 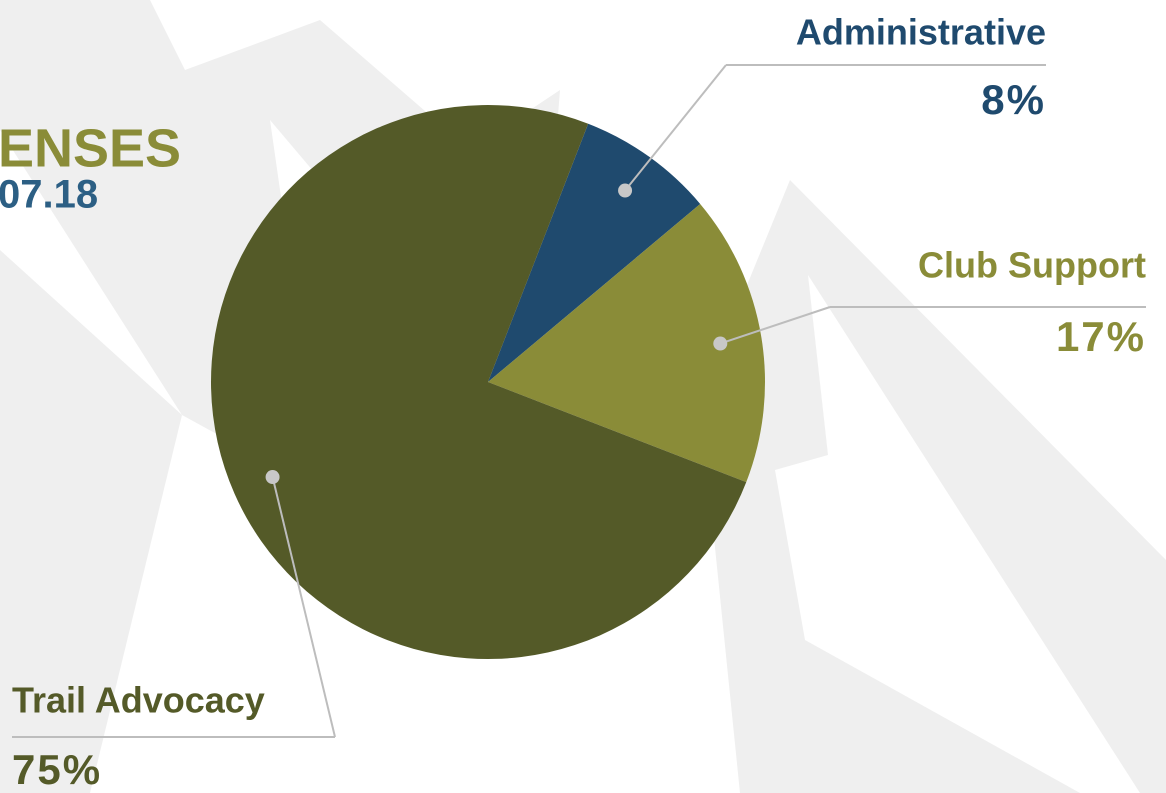 What do you see at coordinates (49, 195) in the screenshot?
I see `chart-subtitle: 07.18` at bounding box center [49, 195].